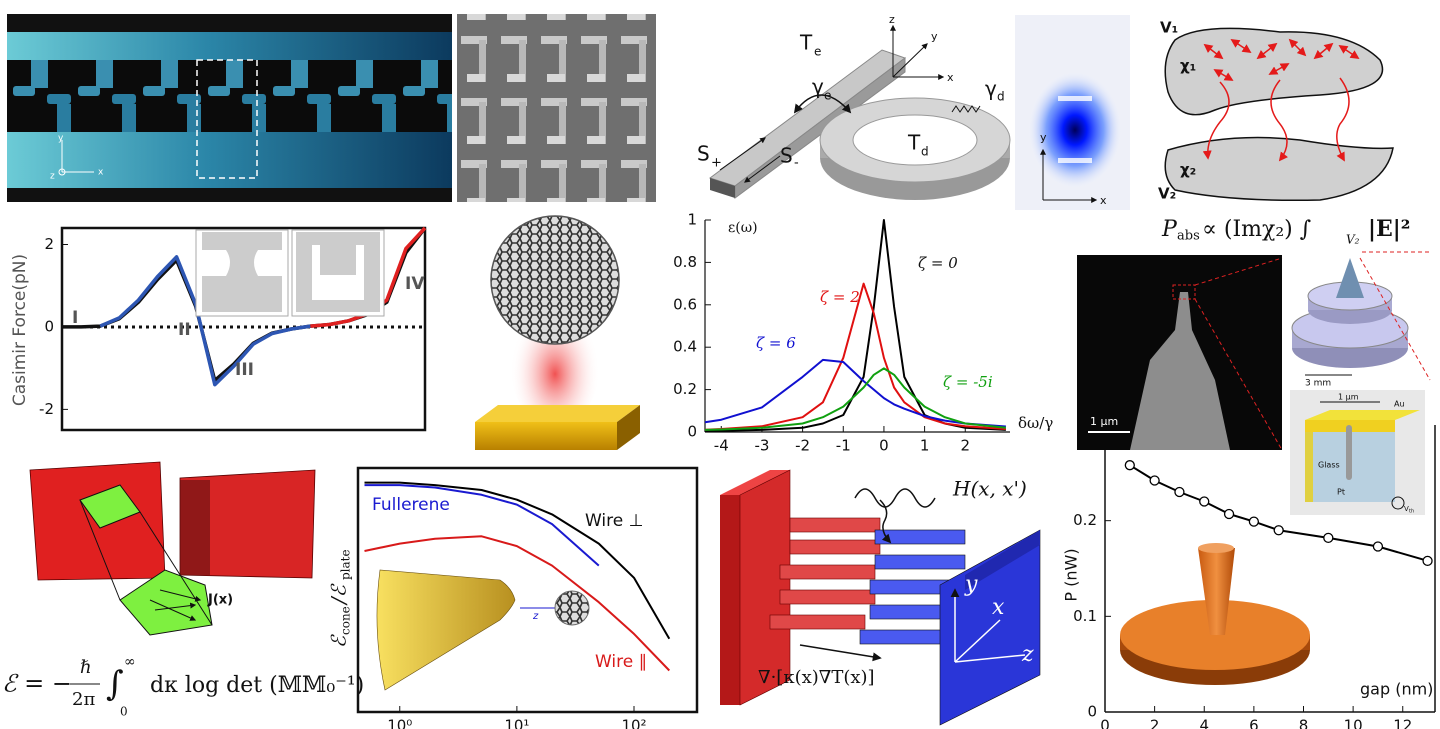 This screenshot has height=729, width=1440. Describe the element at coordinates (914, 143) in the screenshot. I see `label: T` at that location.